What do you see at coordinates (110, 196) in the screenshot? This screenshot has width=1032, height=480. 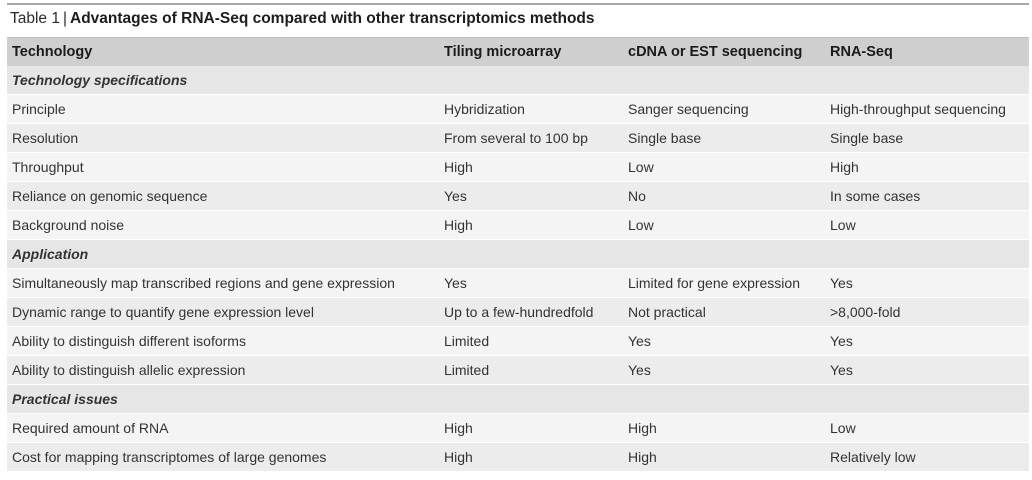 I see `row-label: Reliance on genomic sequence` at bounding box center [110, 196].